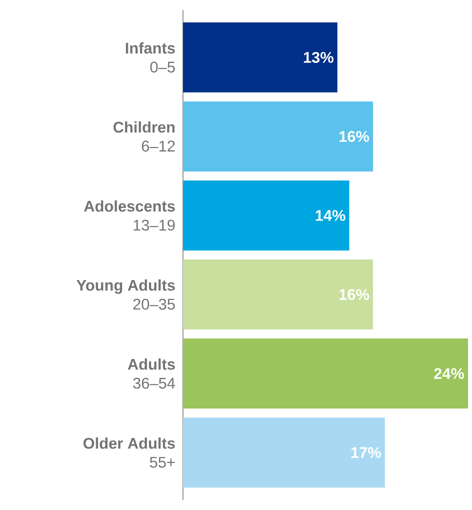 This screenshot has height=510, width=472. I want to click on y-tick-label: Adults 36–54, so click(152, 373).